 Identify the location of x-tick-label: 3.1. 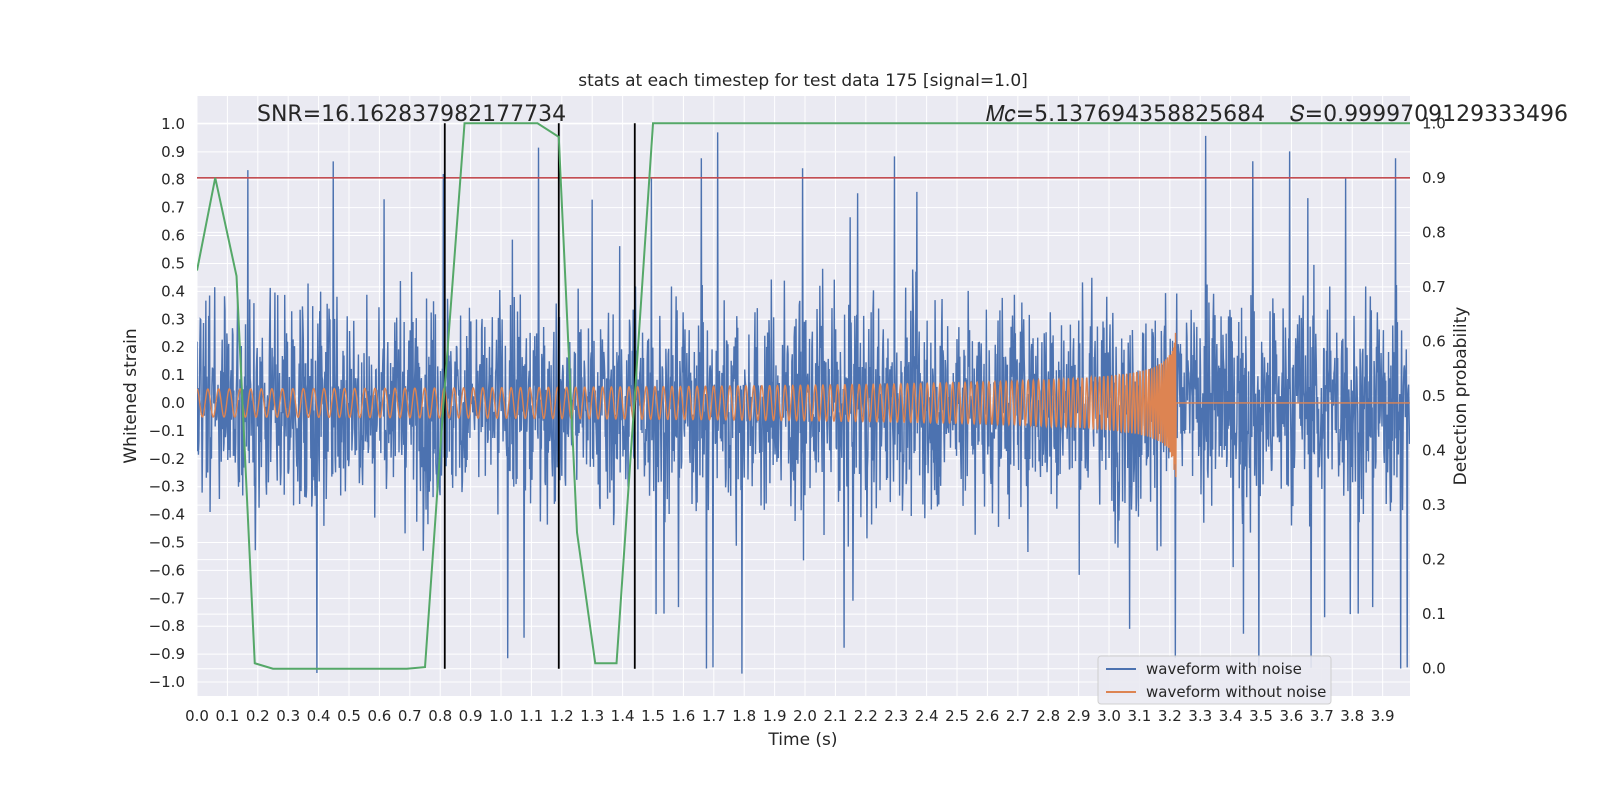
(1140, 716).